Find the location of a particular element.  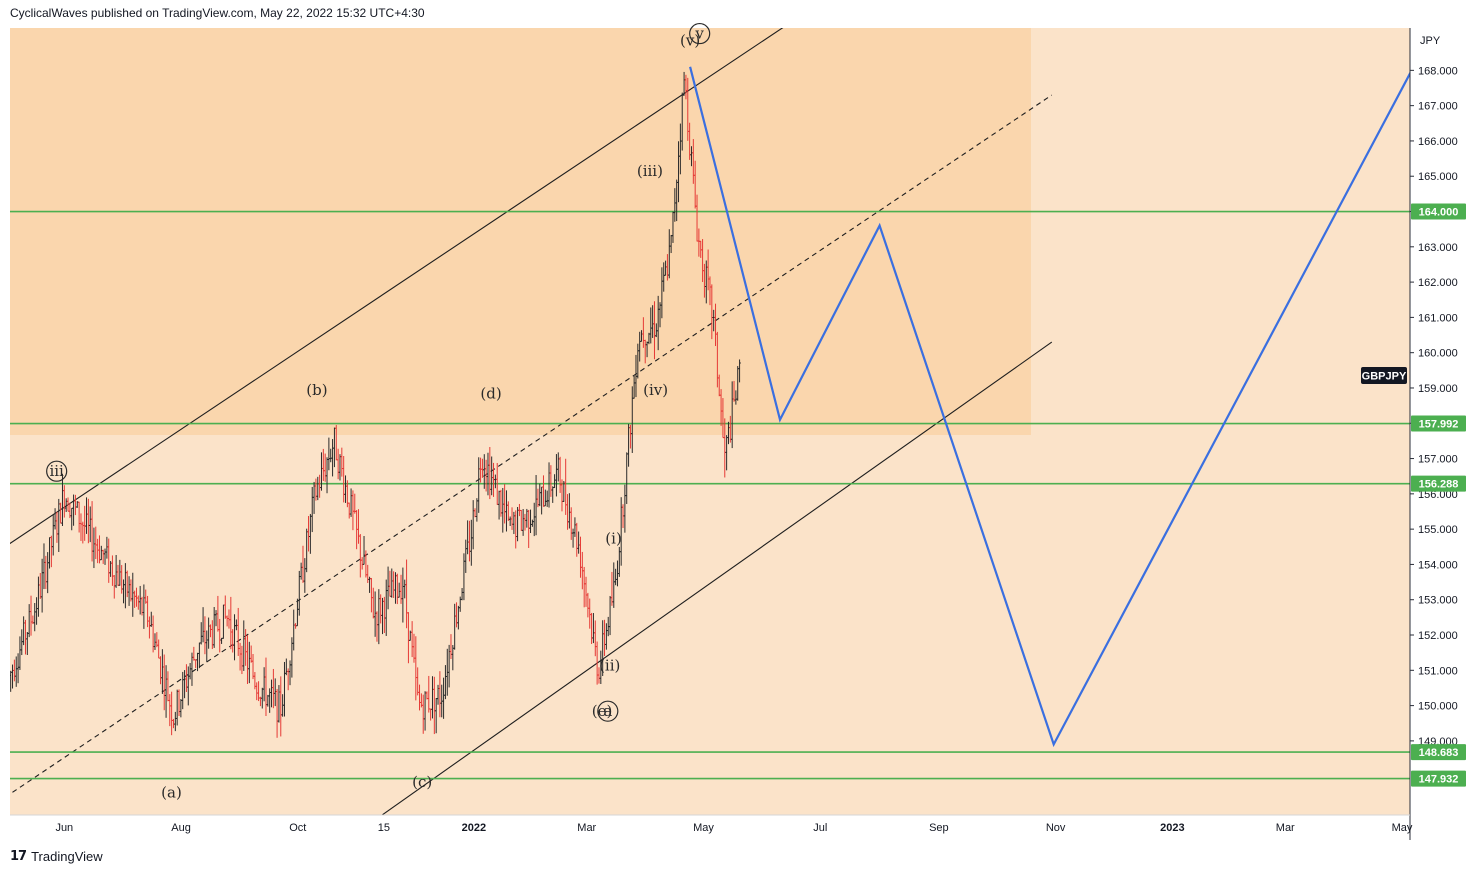

price-tick-label: 168.000 is located at coordinates (1438, 71).